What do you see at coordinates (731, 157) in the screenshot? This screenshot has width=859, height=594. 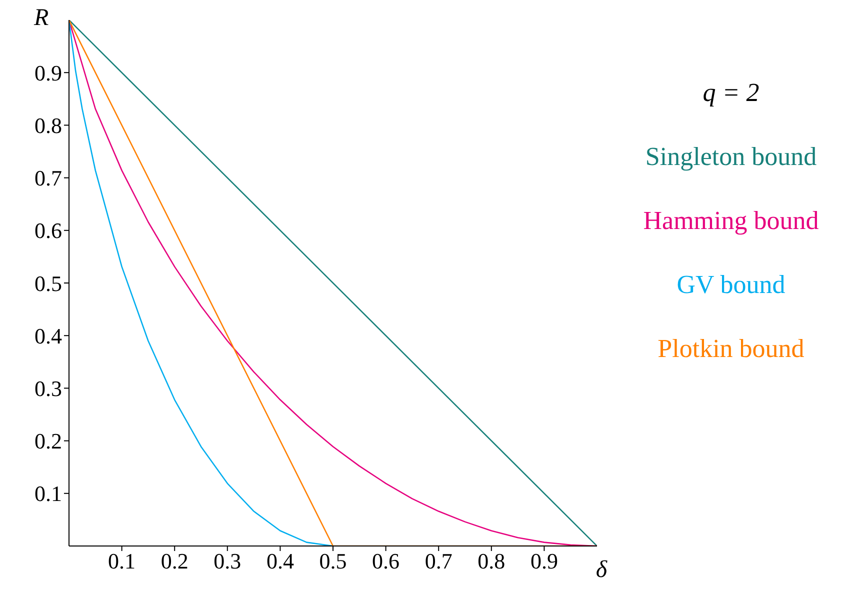 I see `text: Singleton bound` at bounding box center [731, 157].